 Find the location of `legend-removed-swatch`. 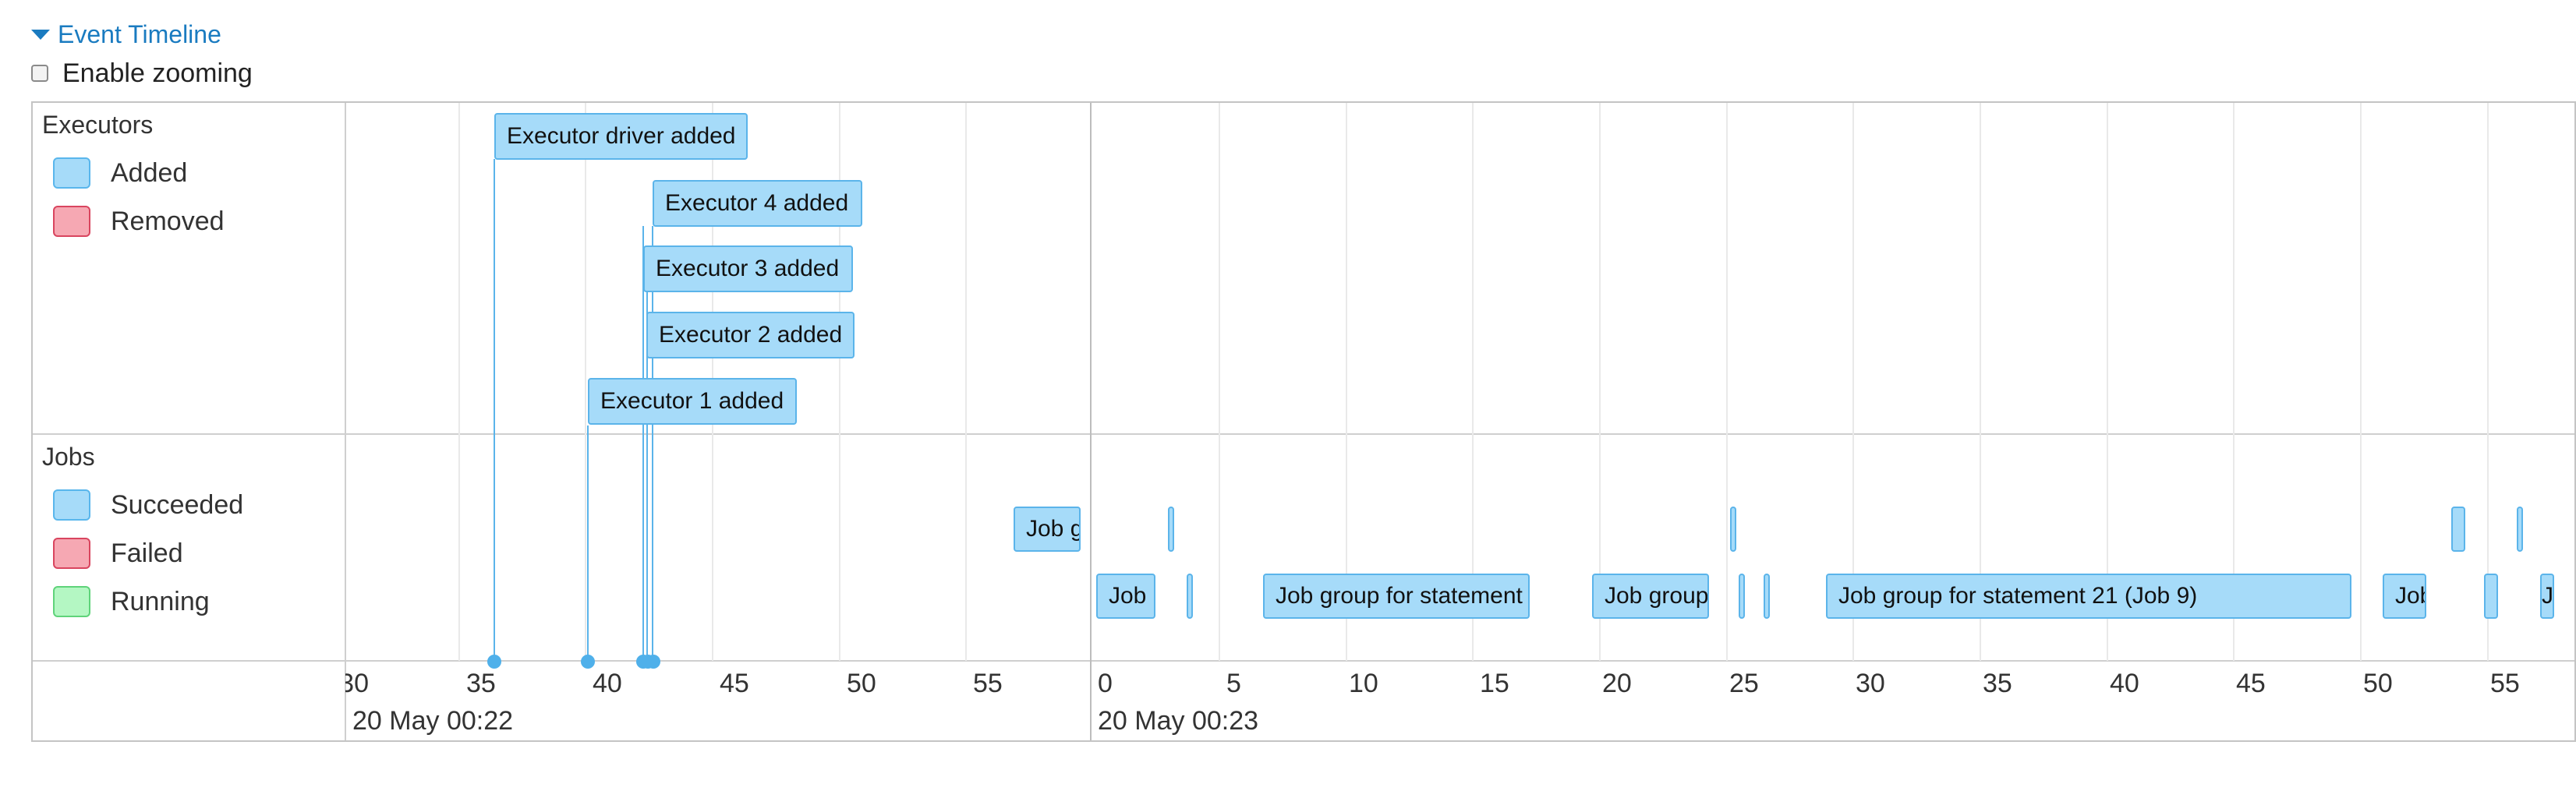

legend-removed-swatch is located at coordinates (71, 221).